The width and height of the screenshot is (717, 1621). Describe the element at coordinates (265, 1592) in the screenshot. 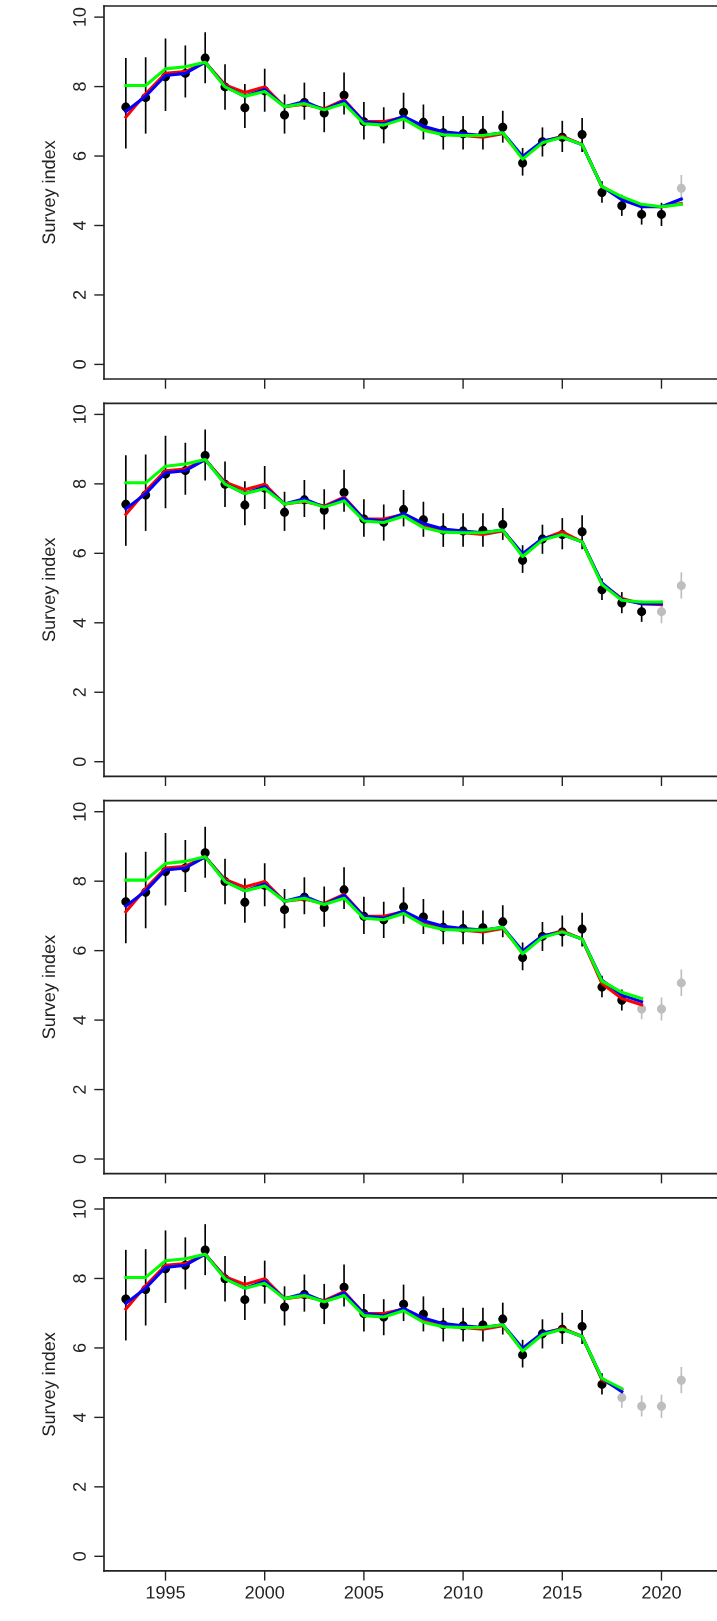

I see `x-tick-label: 2000` at that location.